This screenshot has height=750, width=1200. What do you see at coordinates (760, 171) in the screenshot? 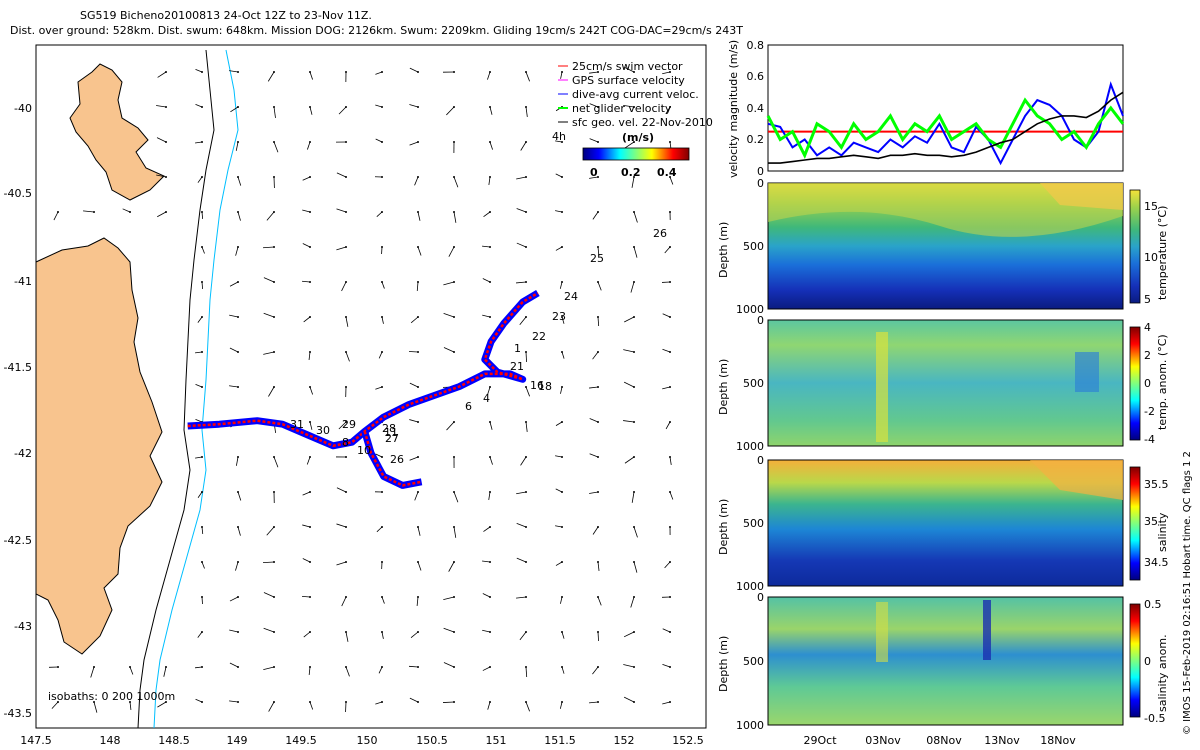
I see `y-tick-label: 0` at bounding box center [760, 171].